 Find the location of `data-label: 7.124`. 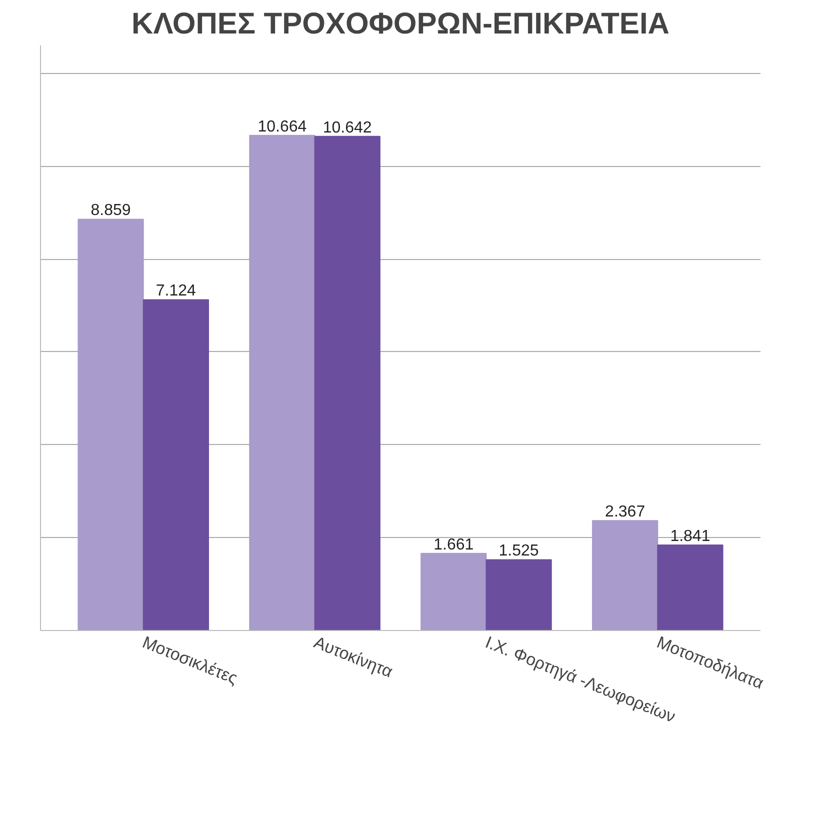

data-label: 7.124 is located at coordinates (176, 291).